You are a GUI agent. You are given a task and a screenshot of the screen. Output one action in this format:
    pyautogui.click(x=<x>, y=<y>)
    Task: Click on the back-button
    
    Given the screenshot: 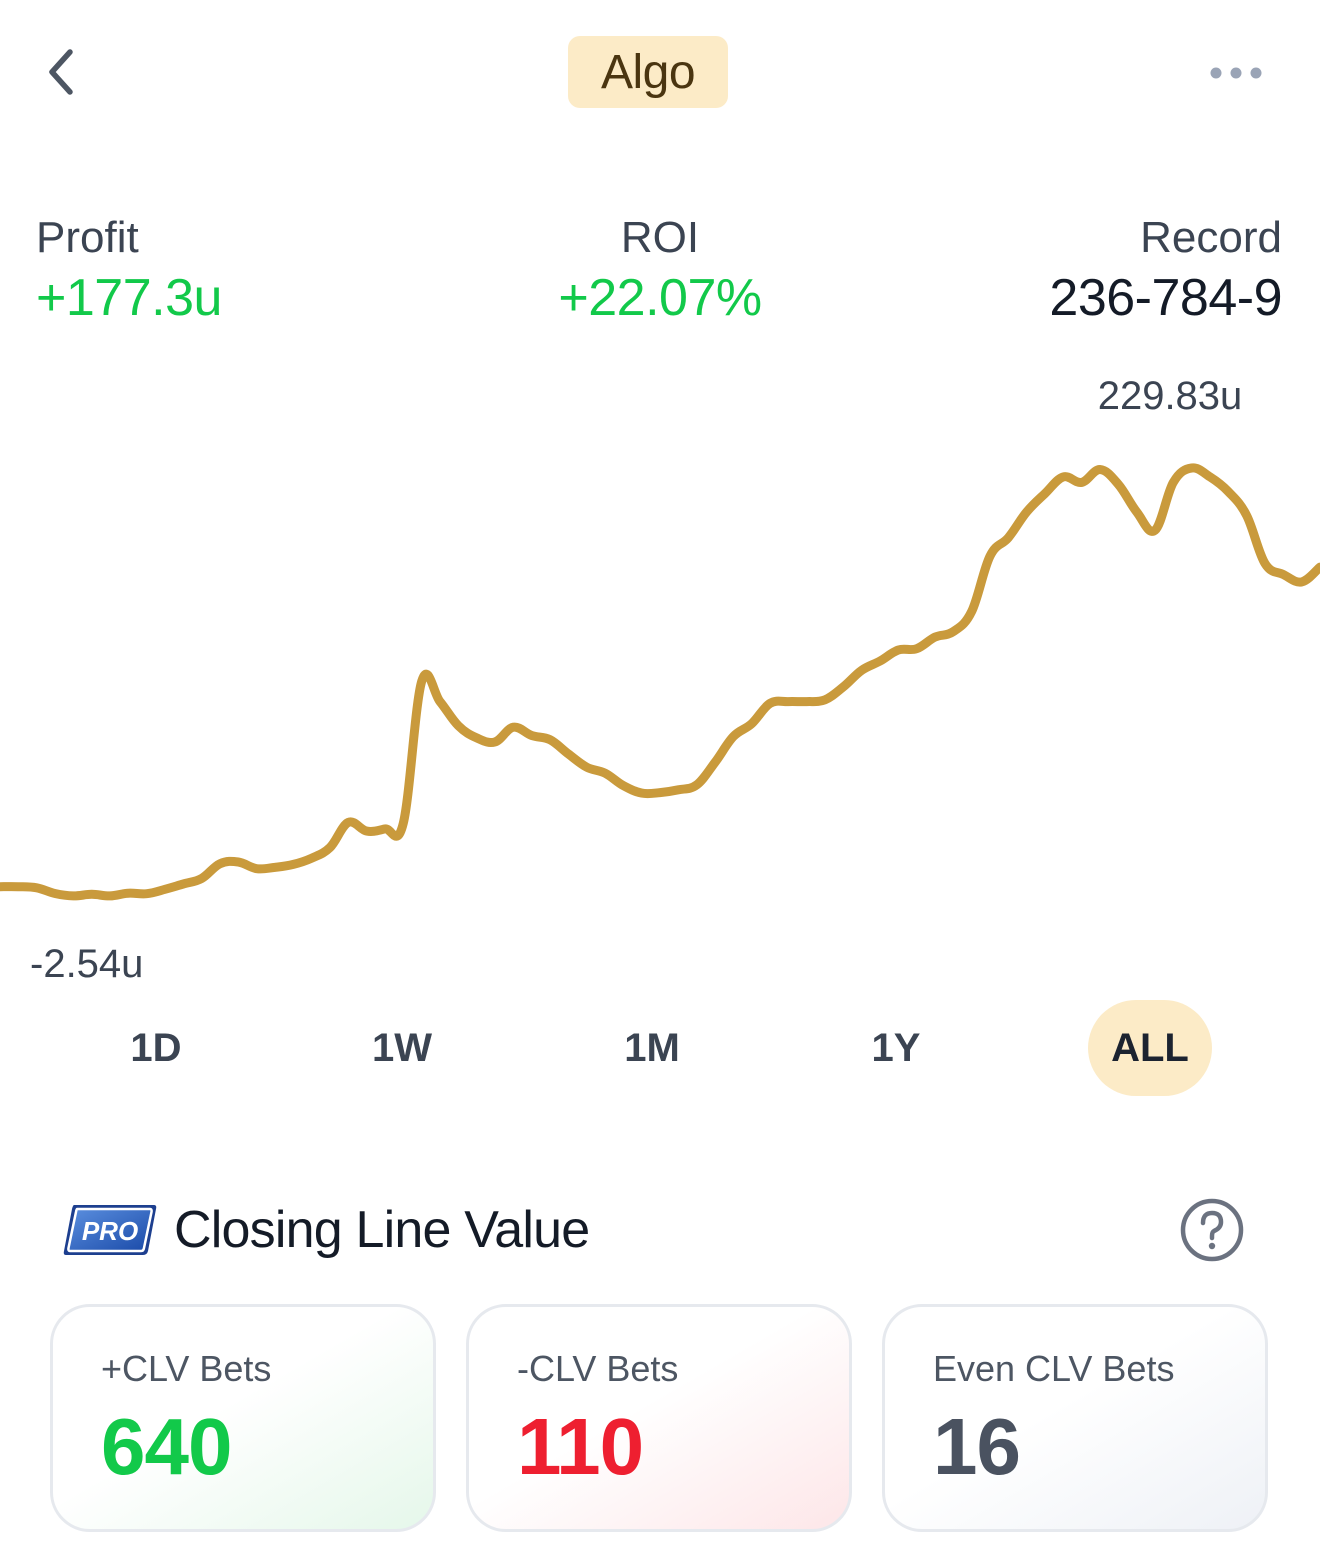 What is the action you would take?
    pyautogui.click(x=60, y=72)
    